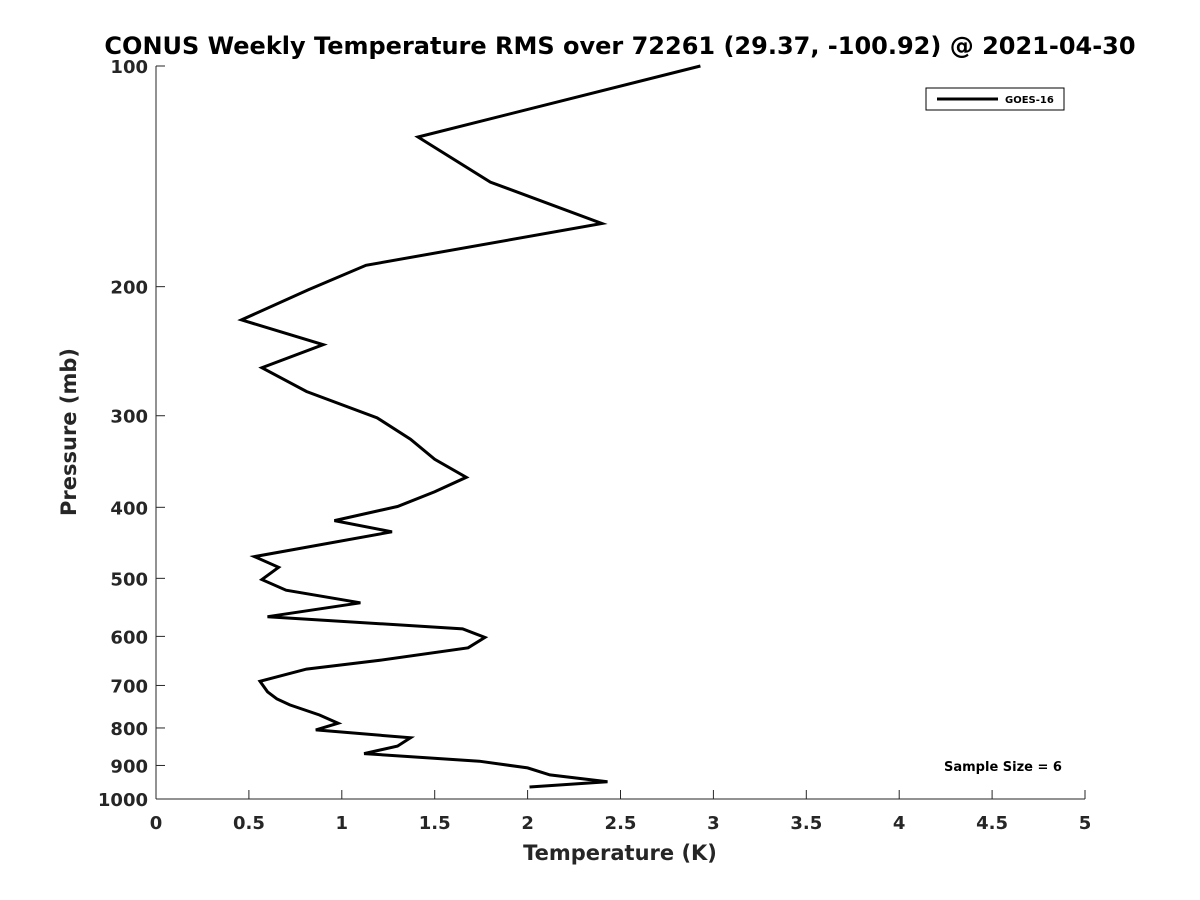 The width and height of the screenshot is (1200, 900). Describe the element at coordinates (156, 823) in the screenshot. I see `x-tick-label: 0` at that location.